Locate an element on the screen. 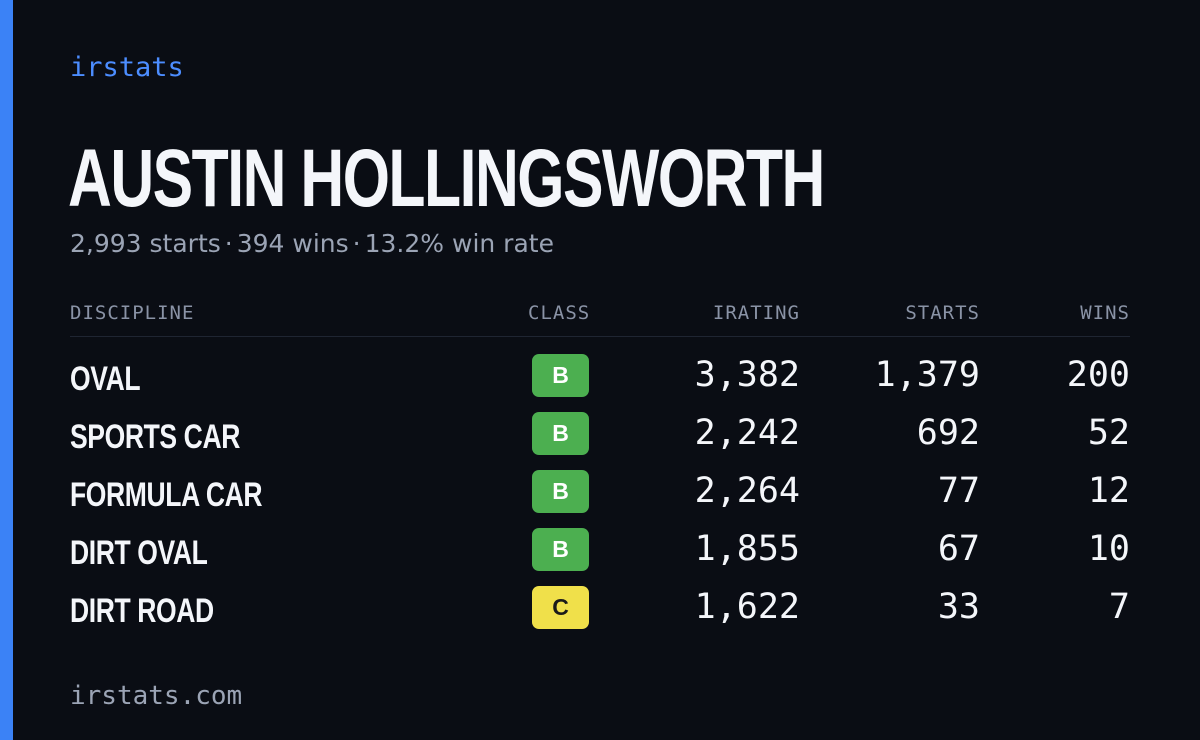  irating-value: 2,264 is located at coordinates (747, 491).